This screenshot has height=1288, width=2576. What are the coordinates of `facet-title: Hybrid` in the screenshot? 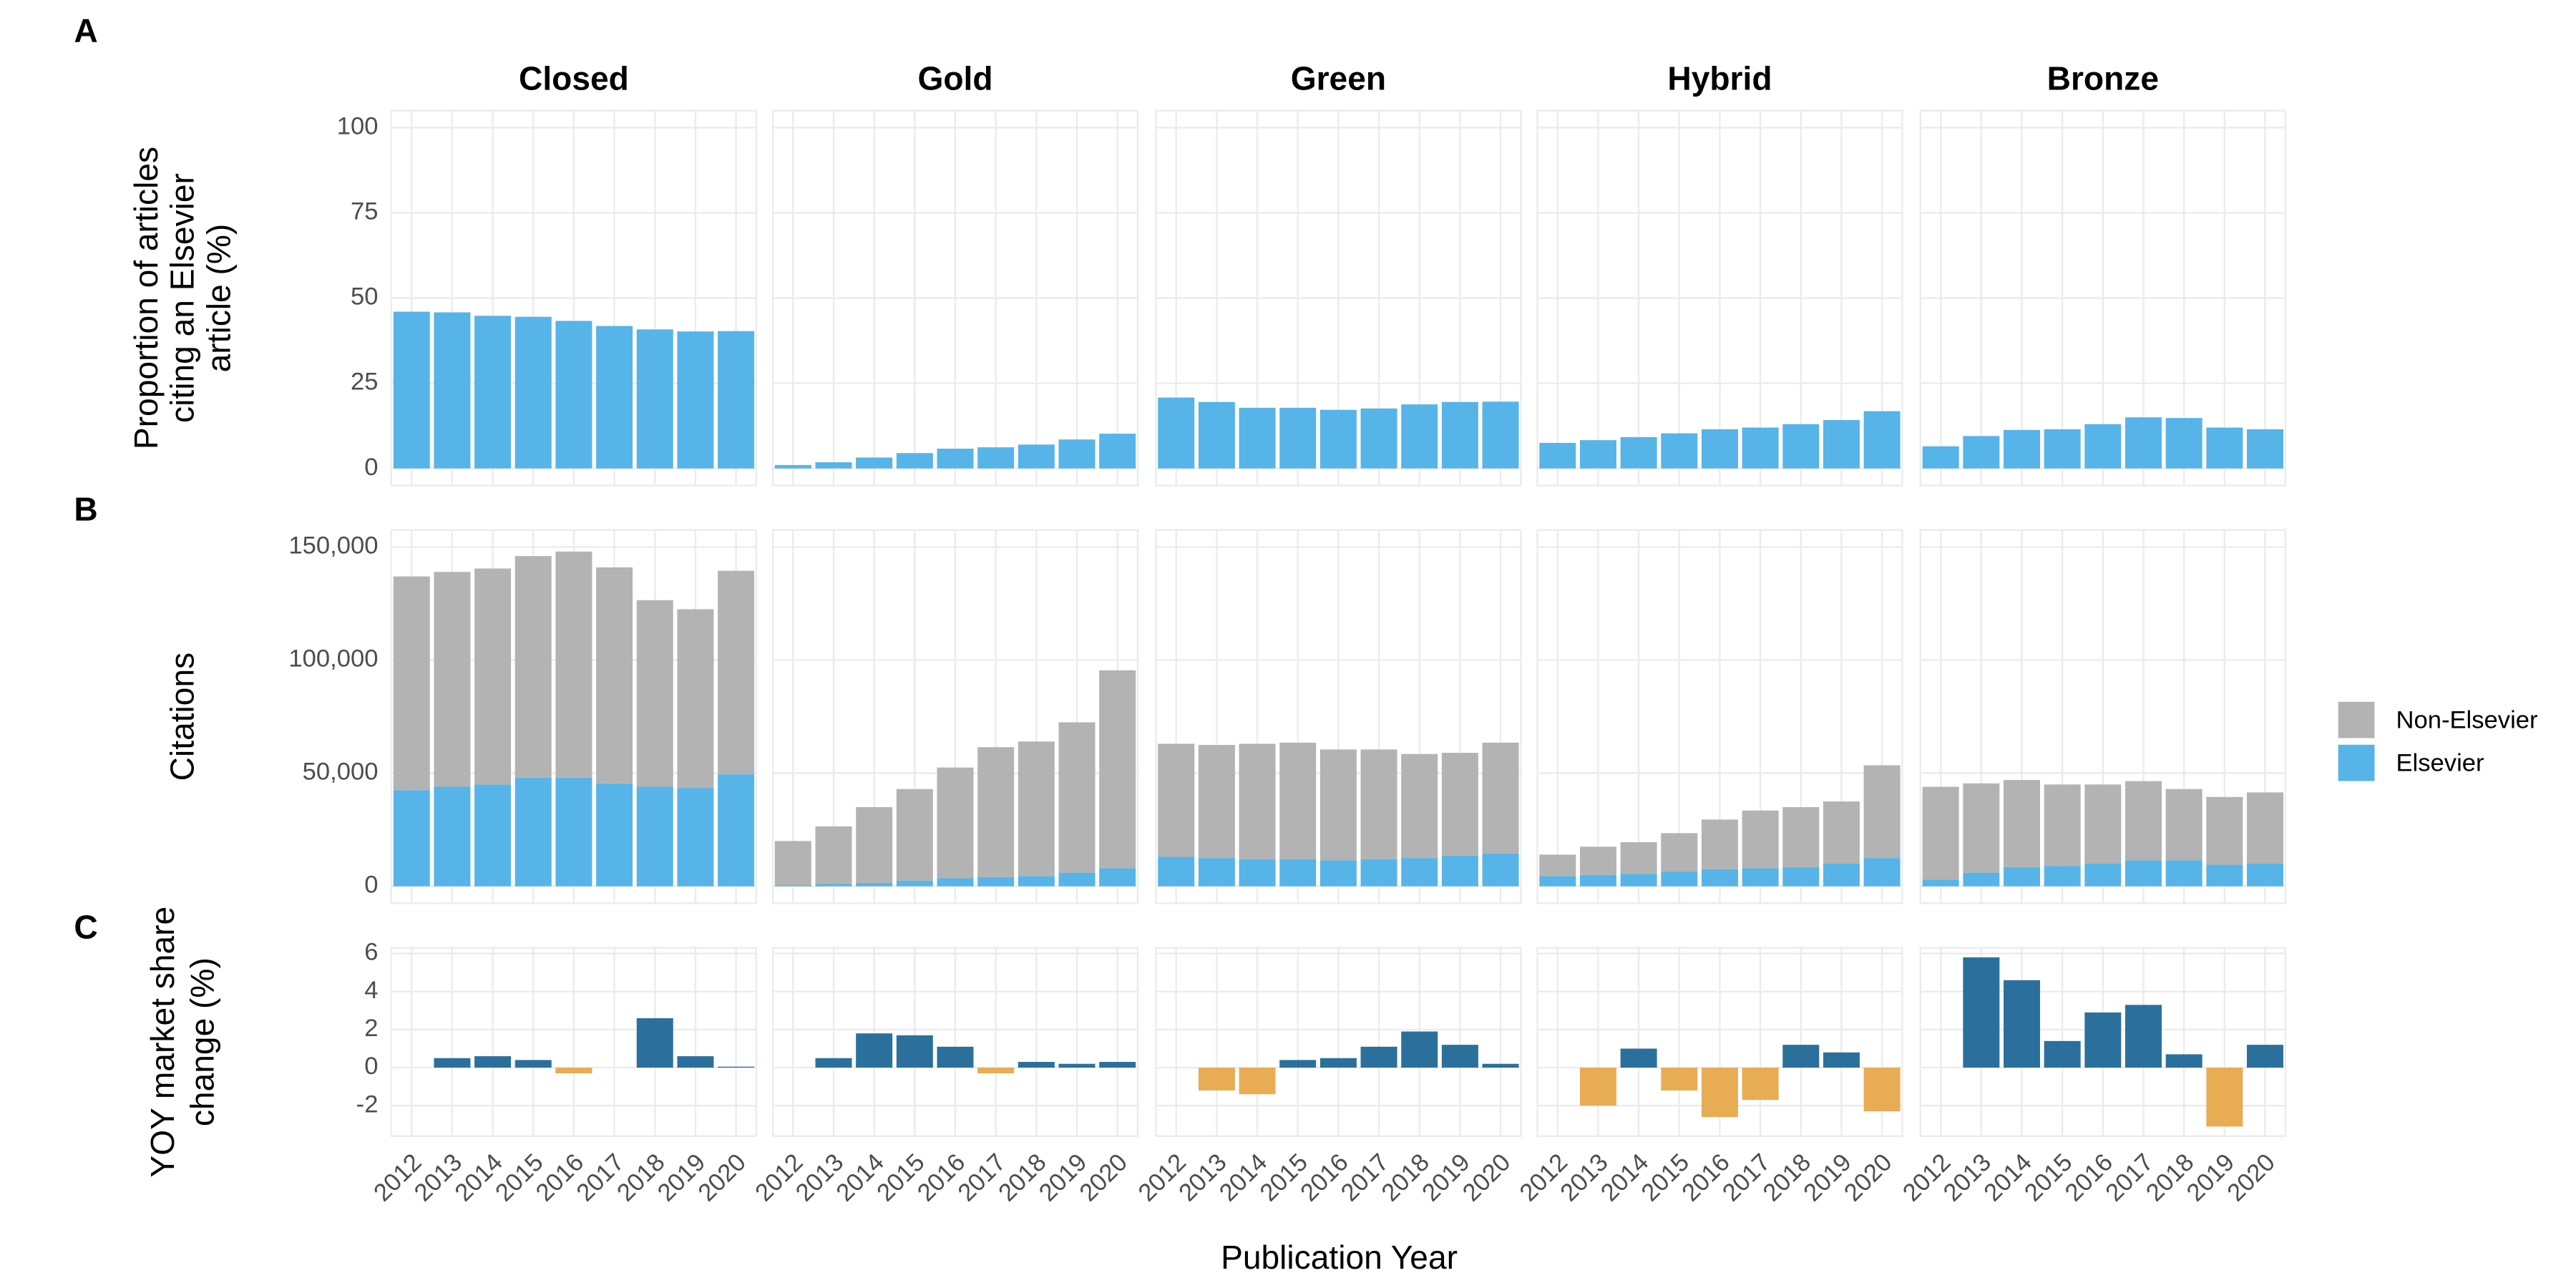 It's located at (1719, 78).